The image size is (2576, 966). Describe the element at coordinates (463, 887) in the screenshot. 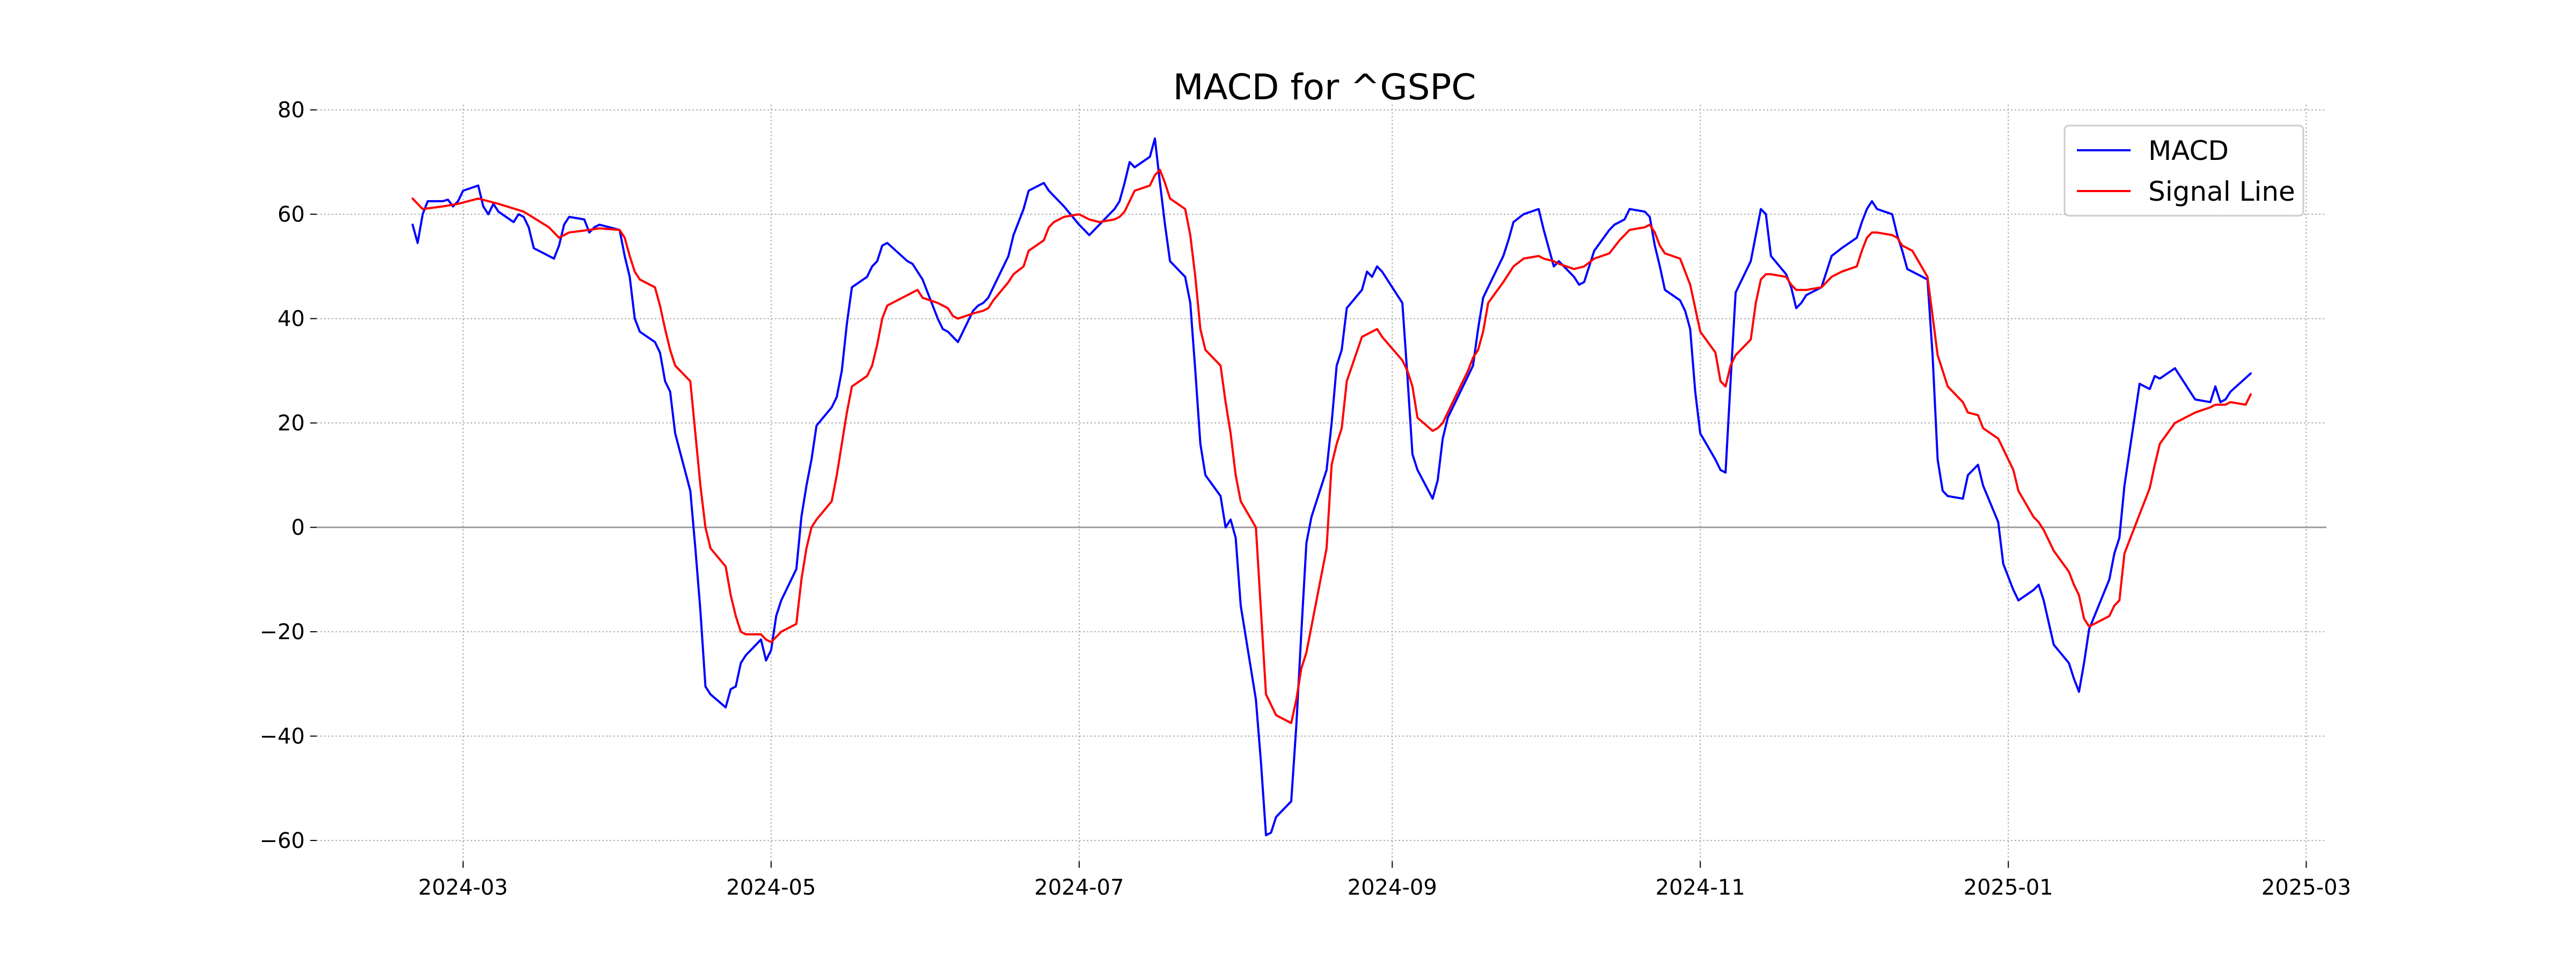

I see `x-tick-label: 2024-03` at that location.